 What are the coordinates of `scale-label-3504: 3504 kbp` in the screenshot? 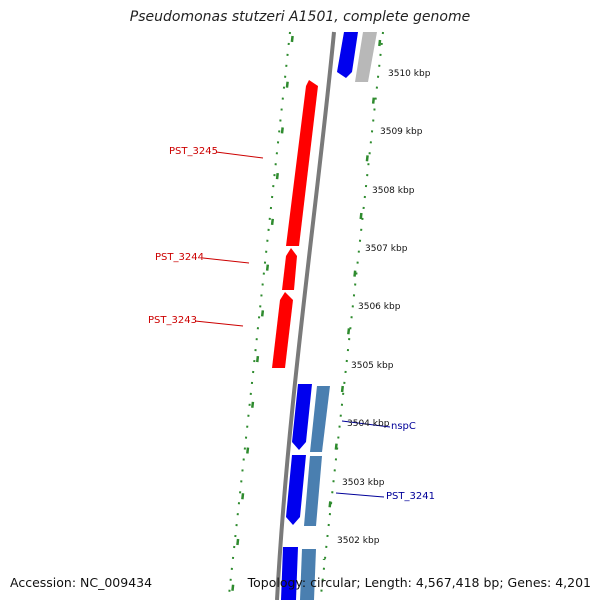 It's located at (368, 424).